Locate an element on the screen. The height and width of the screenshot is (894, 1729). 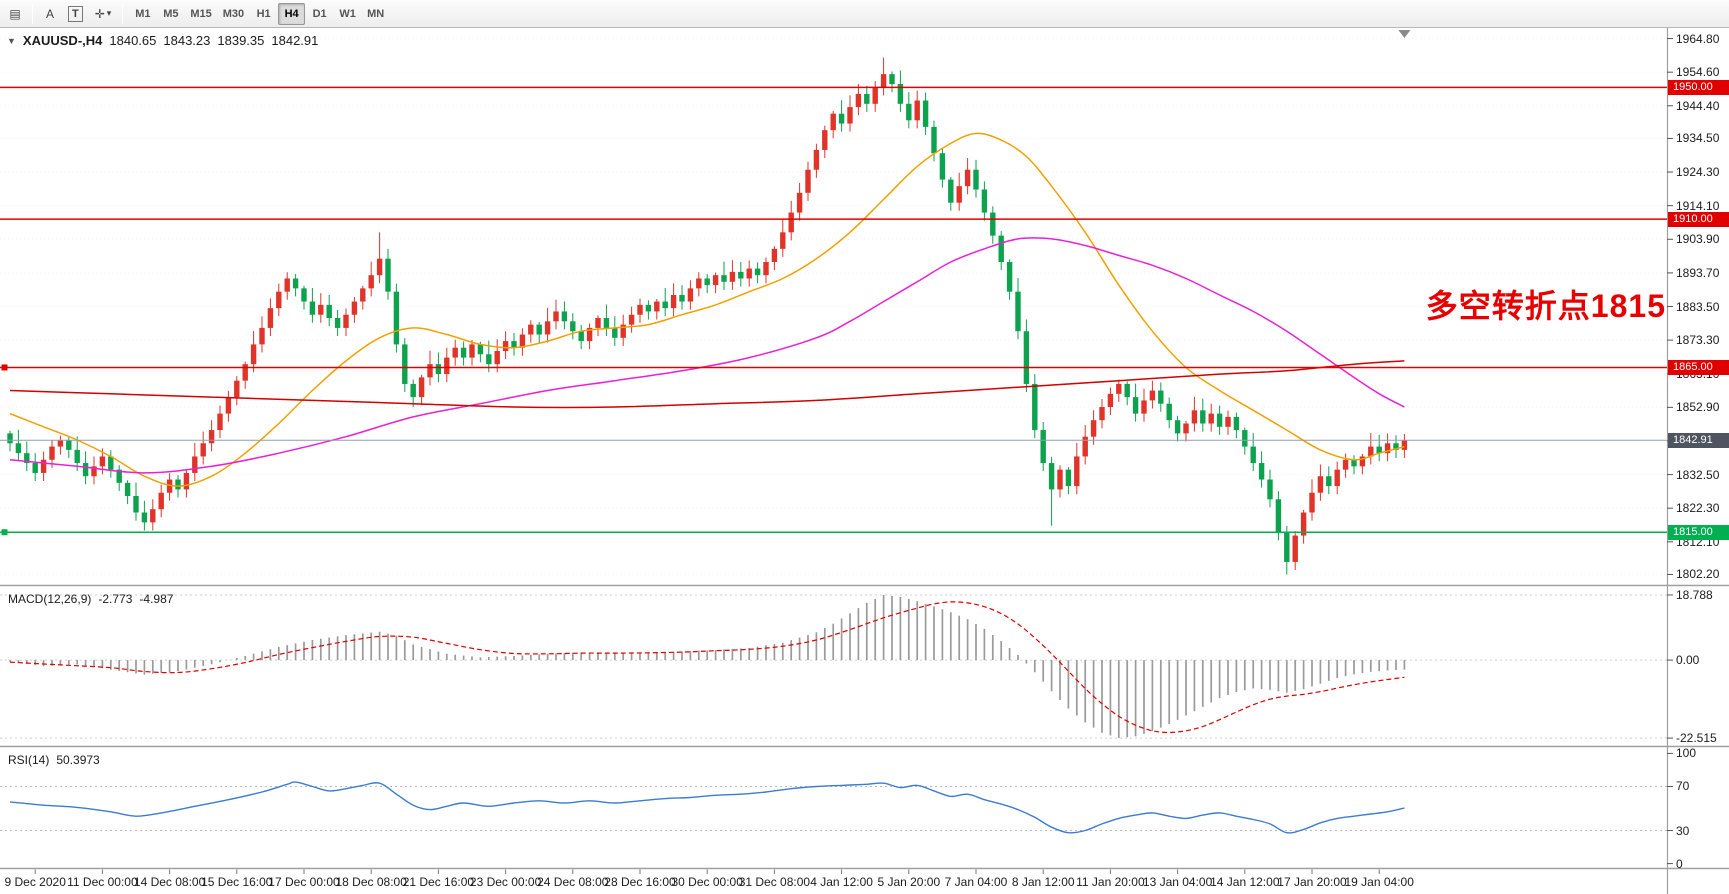
macd-header: MACD(12,26,9) -2.773 -4.987 is located at coordinates (90, 599).